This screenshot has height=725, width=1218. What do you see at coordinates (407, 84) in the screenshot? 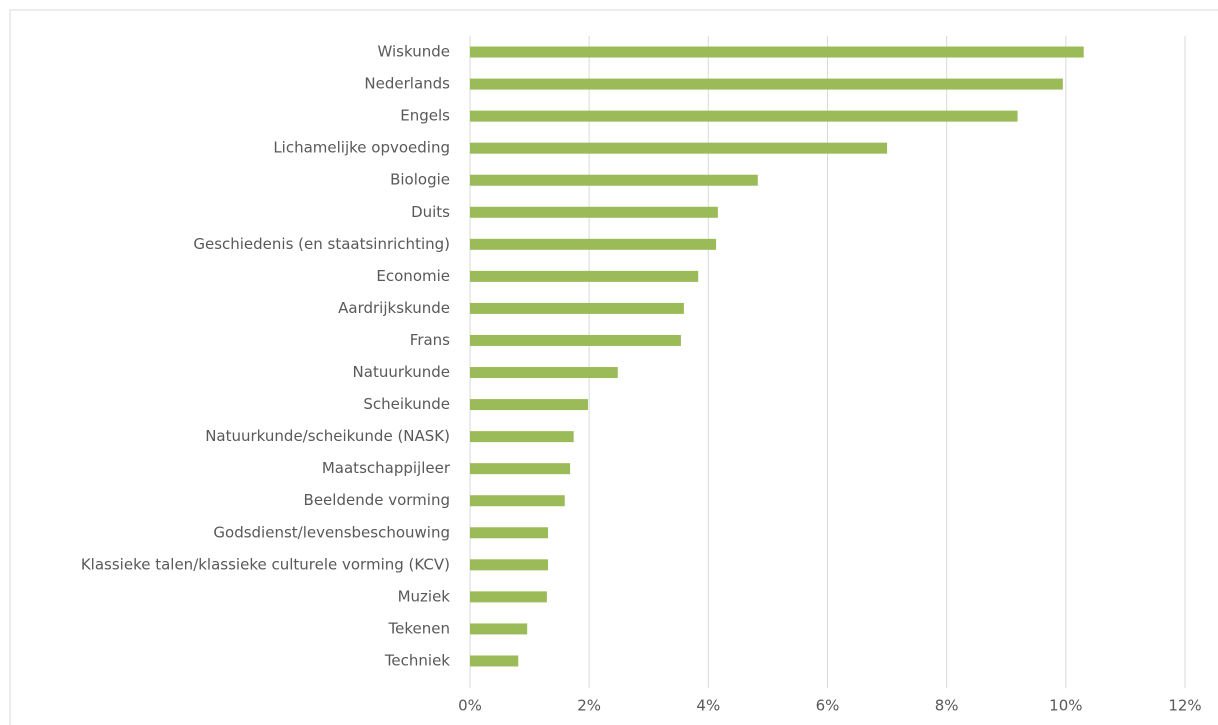
I see `y-tick-label: Nederlands` at bounding box center [407, 84].